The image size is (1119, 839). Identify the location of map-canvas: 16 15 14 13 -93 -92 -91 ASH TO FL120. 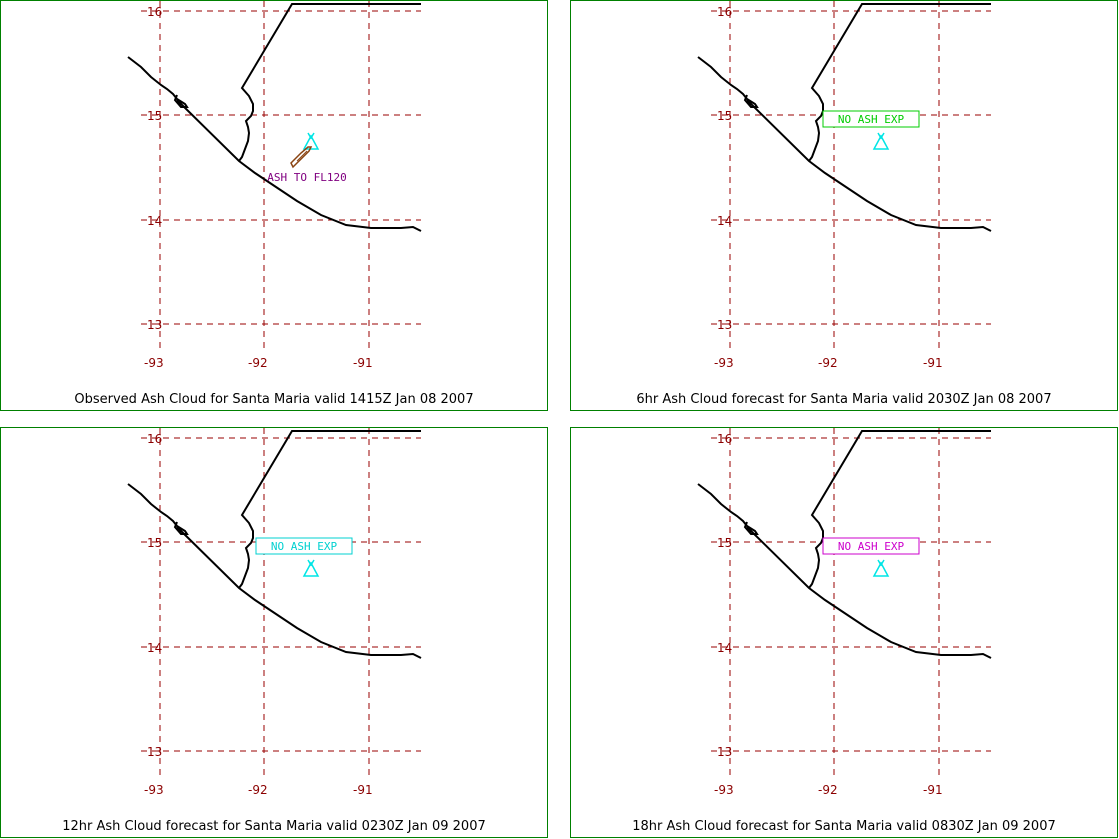
(274, 185).